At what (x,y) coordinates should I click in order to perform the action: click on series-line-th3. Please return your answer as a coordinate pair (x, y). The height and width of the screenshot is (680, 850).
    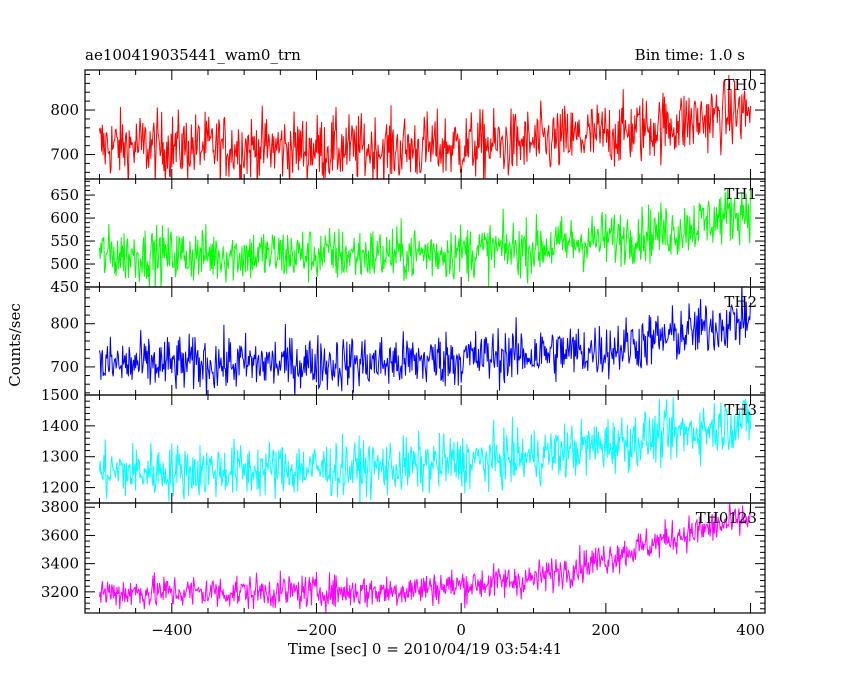
    Looking at the image, I should click on (425, 450).